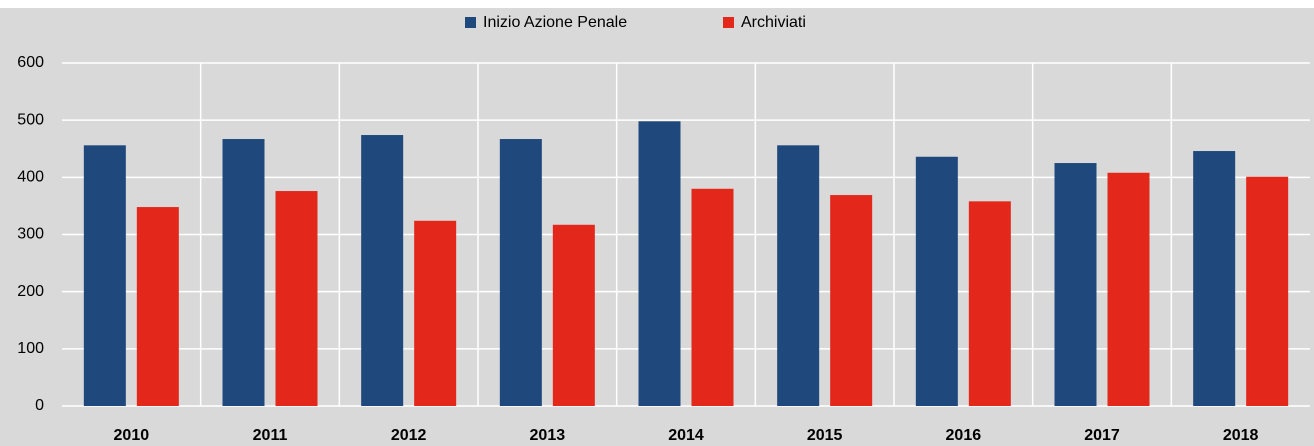 This screenshot has width=1314, height=446. I want to click on y-tick-label: 200, so click(30, 291).